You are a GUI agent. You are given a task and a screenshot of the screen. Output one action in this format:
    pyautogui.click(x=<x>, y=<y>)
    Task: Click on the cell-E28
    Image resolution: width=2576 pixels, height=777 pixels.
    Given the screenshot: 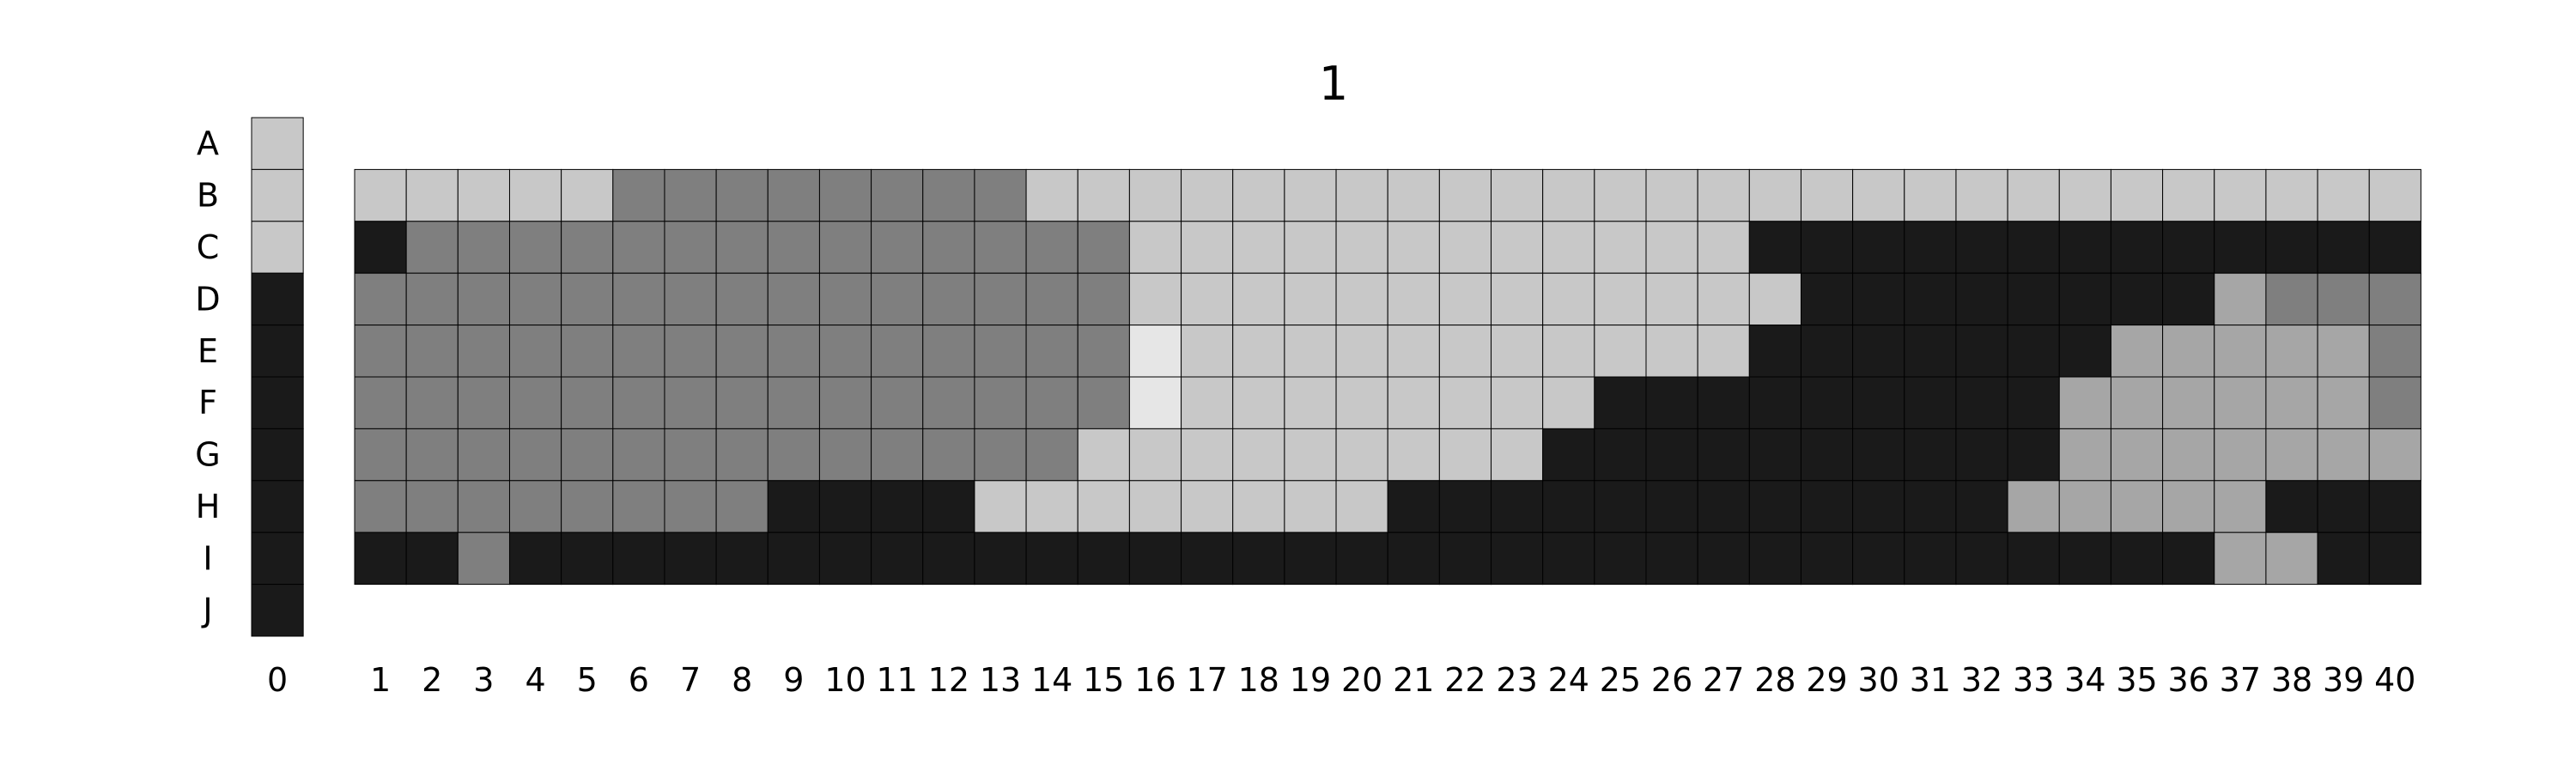 What is the action you would take?
    pyautogui.click(x=1775, y=351)
    